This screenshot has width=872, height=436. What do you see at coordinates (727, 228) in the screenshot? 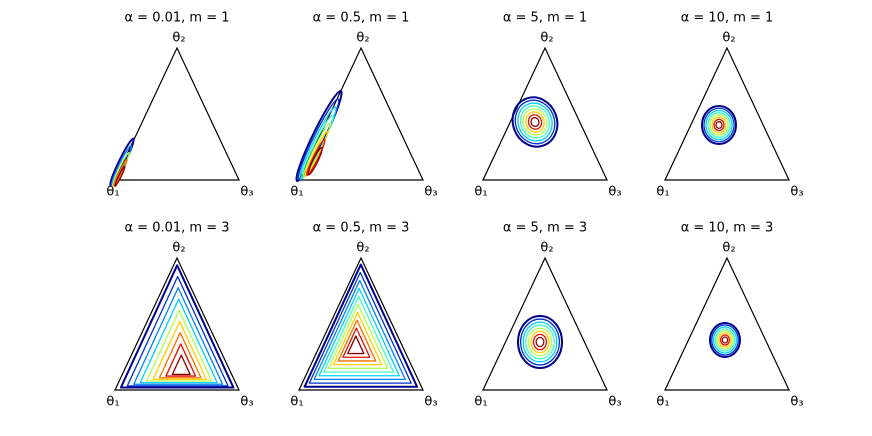
I see `panel-title: α = 10, m = 3` at bounding box center [727, 228].